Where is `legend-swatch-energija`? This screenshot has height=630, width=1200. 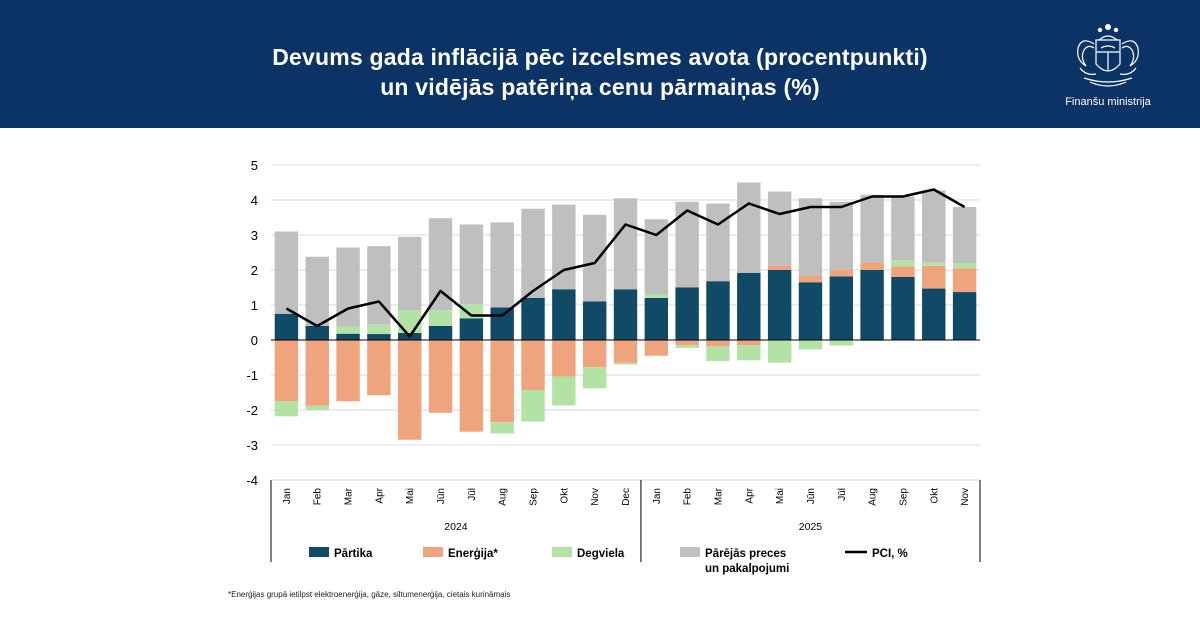 legend-swatch-energija is located at coordinates (433, 552).